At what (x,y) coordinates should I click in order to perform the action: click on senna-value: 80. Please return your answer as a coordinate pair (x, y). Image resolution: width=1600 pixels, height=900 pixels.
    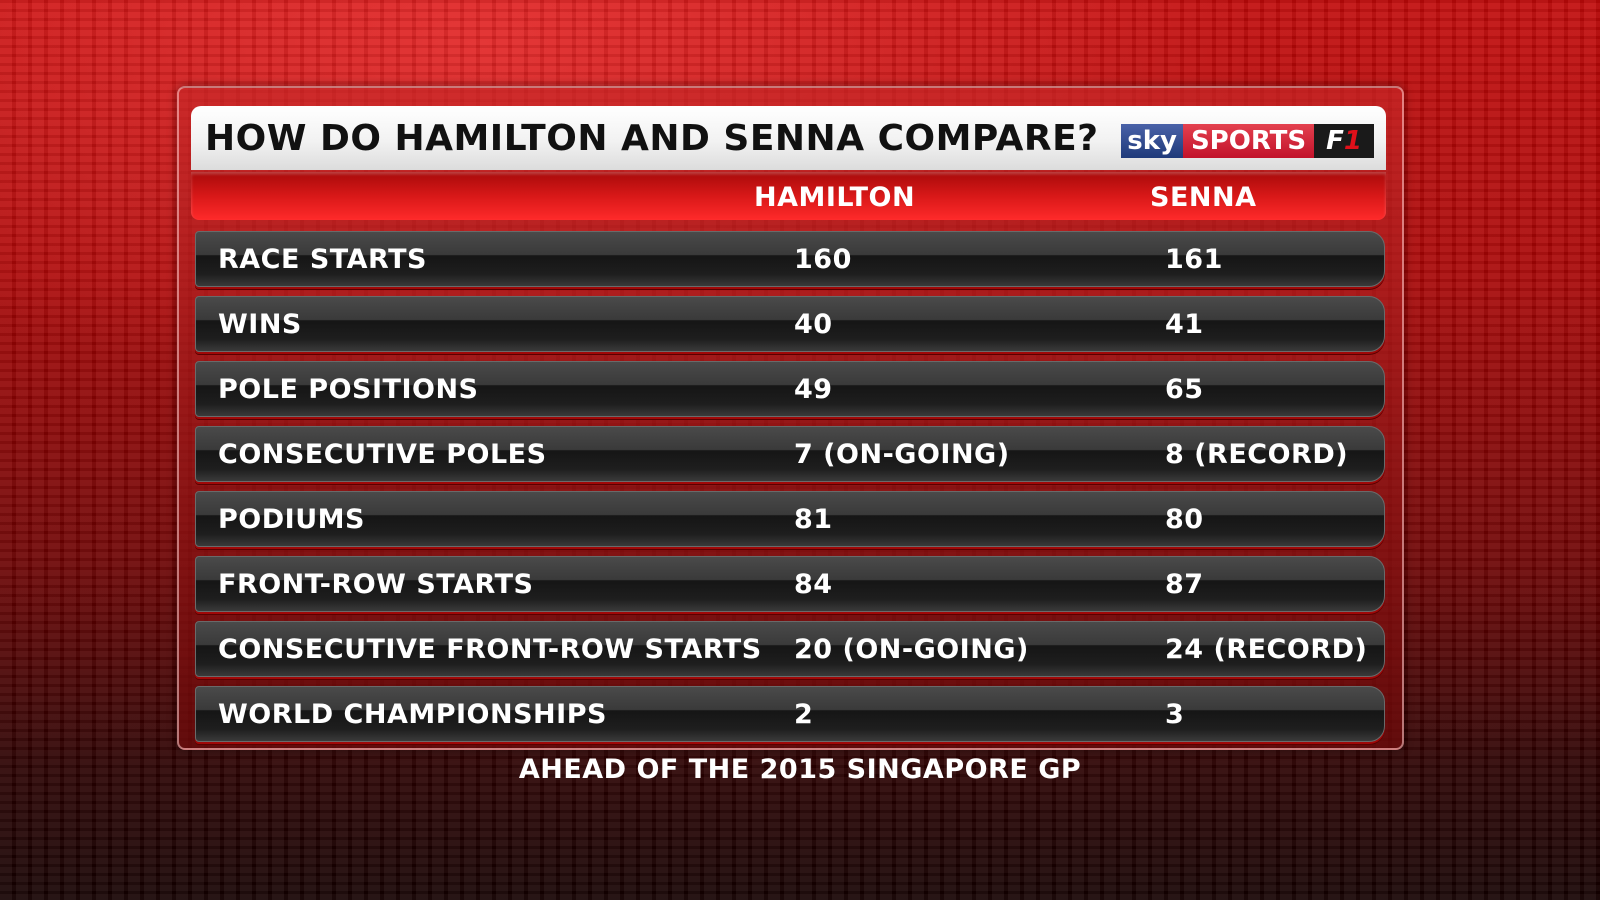
    Looking at the image, I should click on (1184, 519).